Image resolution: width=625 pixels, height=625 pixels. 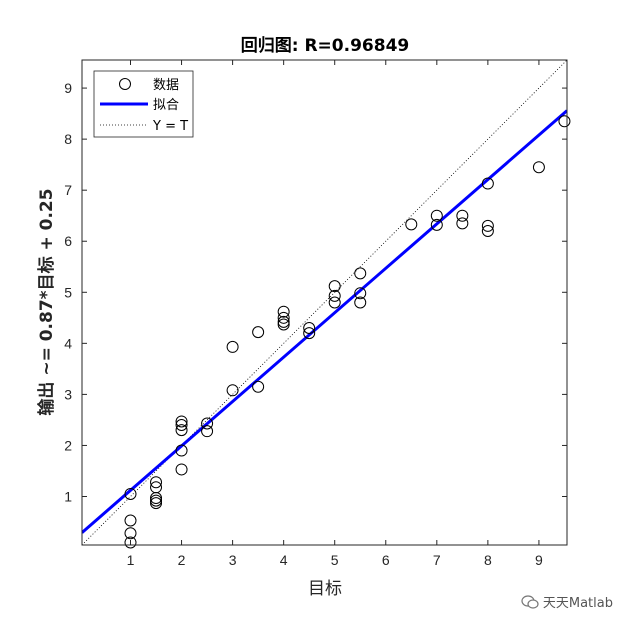 What do you see at coordinates (577, 603) in the screenshot?
I see `watermark-text: 天天Matlab` at bounding box center [577, 603].